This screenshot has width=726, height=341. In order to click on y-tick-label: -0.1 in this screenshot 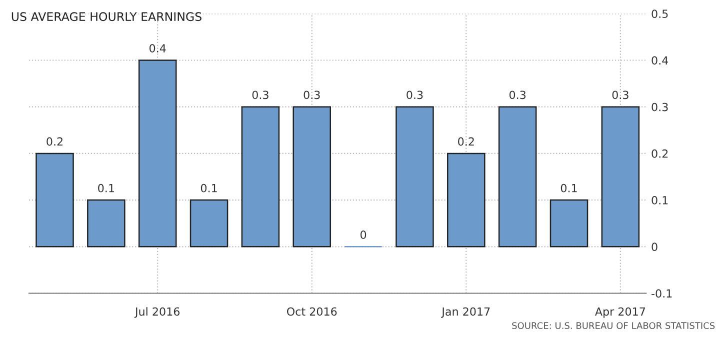, I will do `click(662, 293)`.